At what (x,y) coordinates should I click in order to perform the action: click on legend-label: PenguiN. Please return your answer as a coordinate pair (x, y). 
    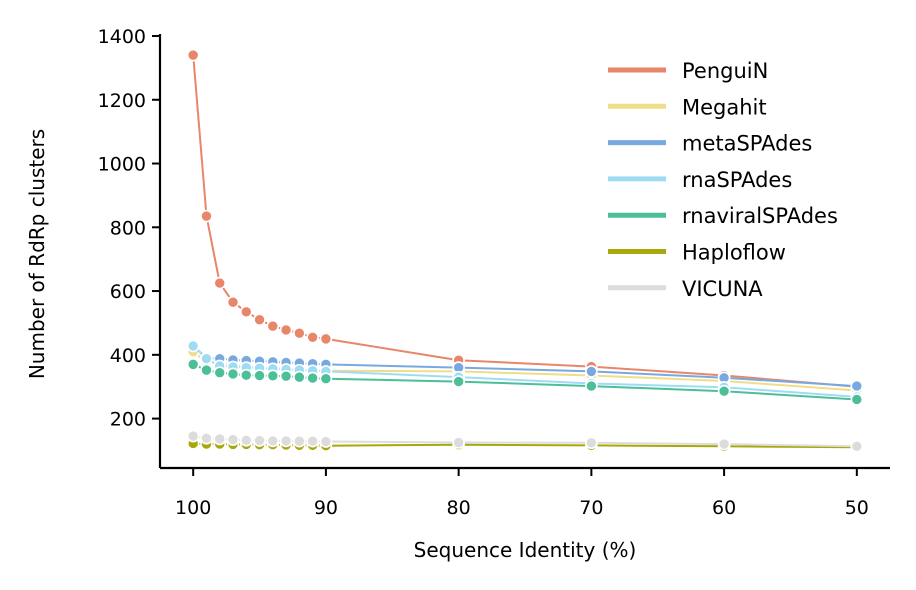
    Looking at the image, I should click on (725, 71).